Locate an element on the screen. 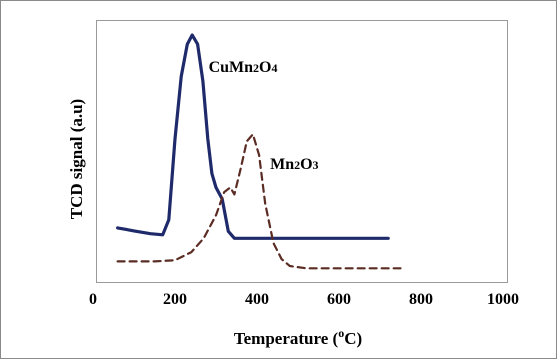 Image resolution: width=557 pixels, height=359 pixels. x-tick-label: 800 is located at coordinates (421, 299).